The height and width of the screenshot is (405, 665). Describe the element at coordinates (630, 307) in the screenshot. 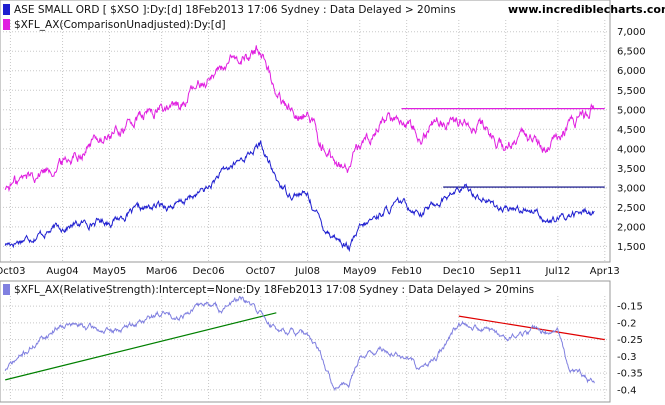

I see `rs-y-tick-label: -0.15` at that location.